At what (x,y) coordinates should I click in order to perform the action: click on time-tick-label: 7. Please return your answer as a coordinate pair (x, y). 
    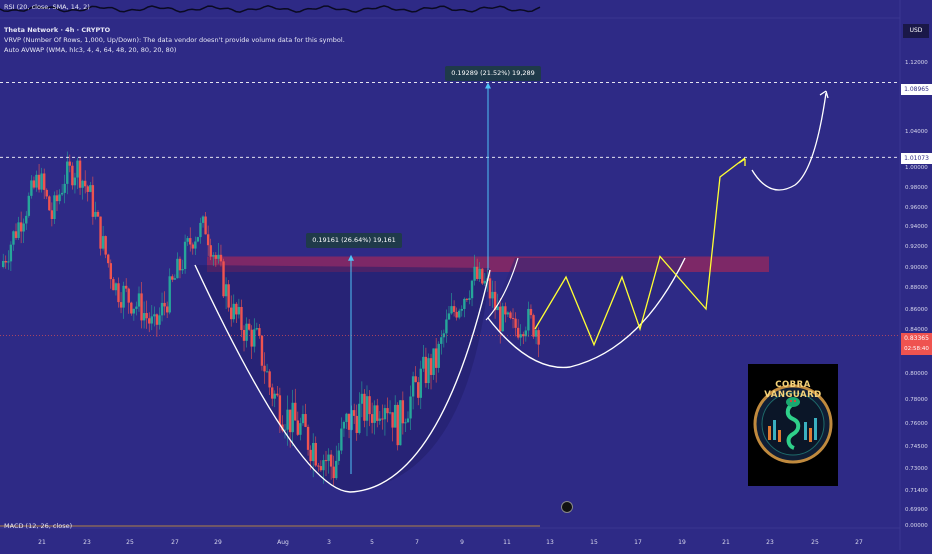
    Looking at the image, I should click on (417, 542).